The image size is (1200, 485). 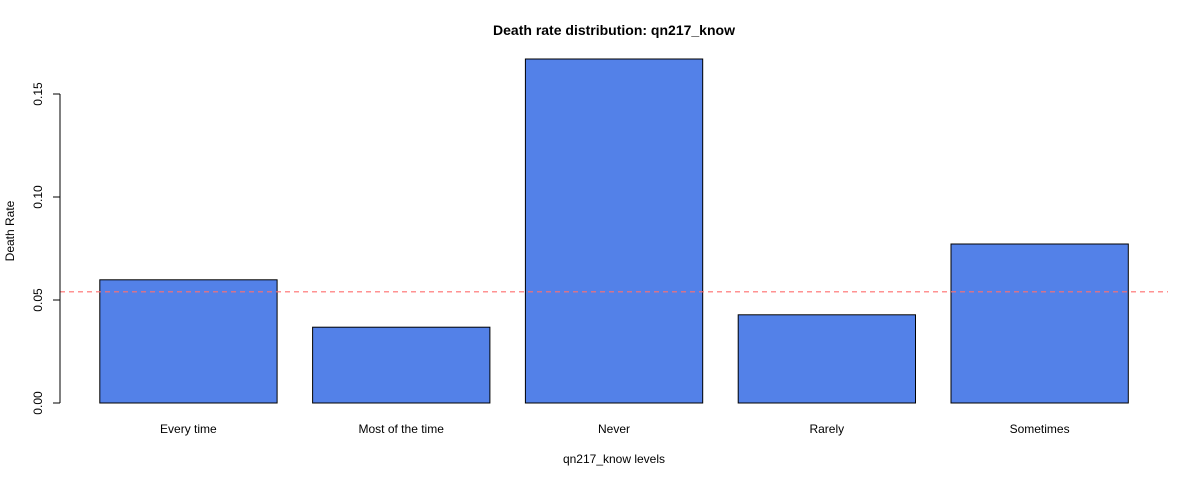 What do you see at coordinates (188, 429) in the screenshot?
I see `x-tick-label: Every time` at bounding box center [188, 429].